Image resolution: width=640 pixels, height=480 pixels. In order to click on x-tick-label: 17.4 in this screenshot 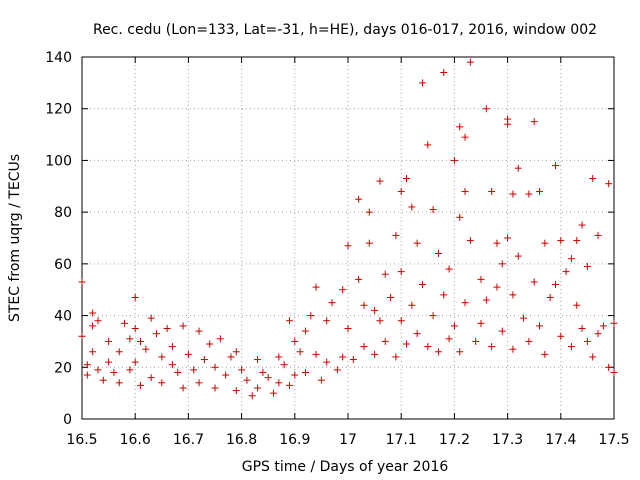, I will do `click(560, 440)`.